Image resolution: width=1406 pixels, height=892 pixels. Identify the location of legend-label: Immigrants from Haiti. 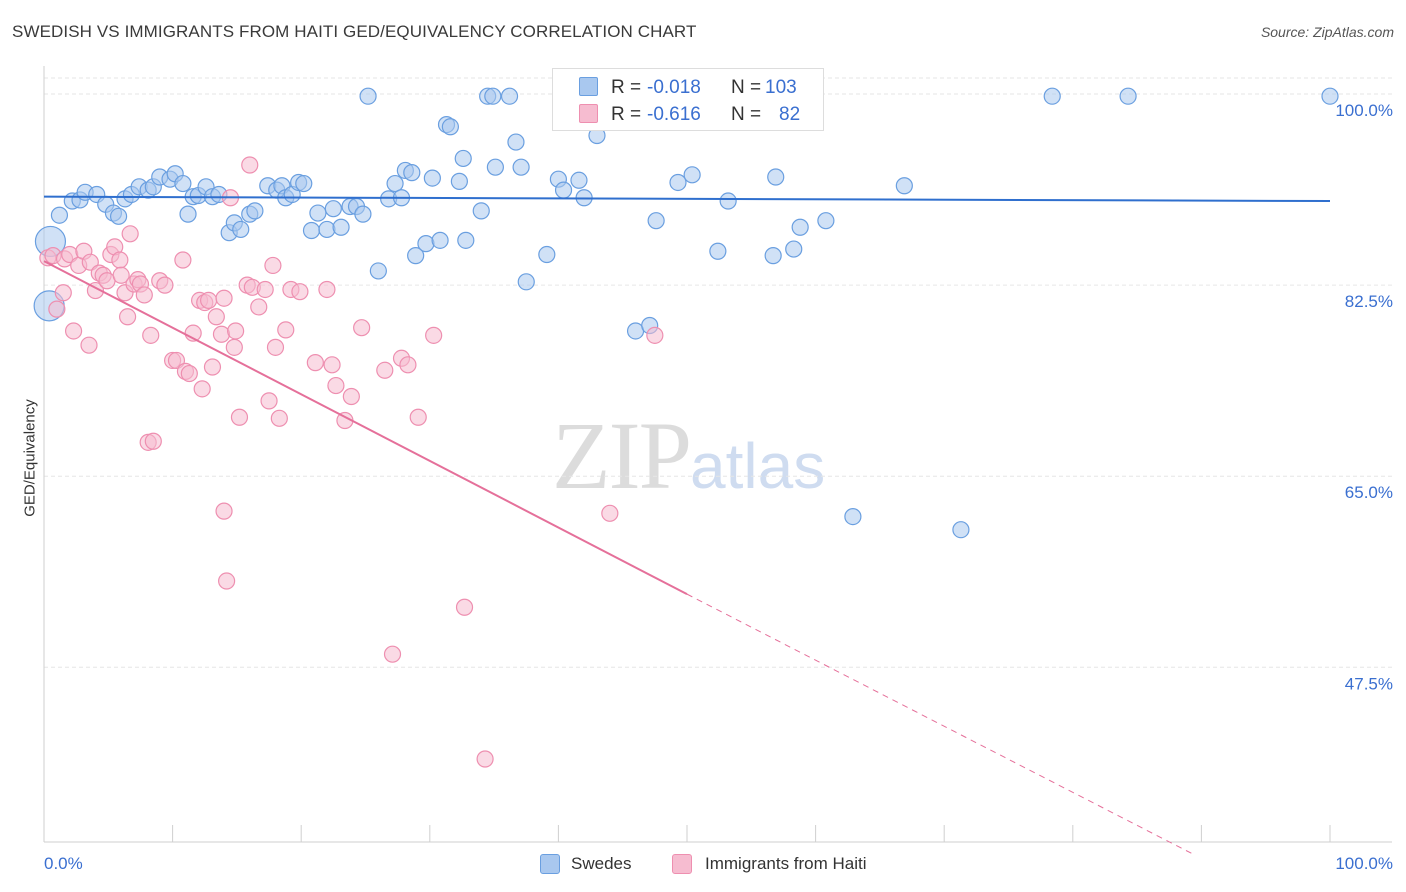
(786, 863).